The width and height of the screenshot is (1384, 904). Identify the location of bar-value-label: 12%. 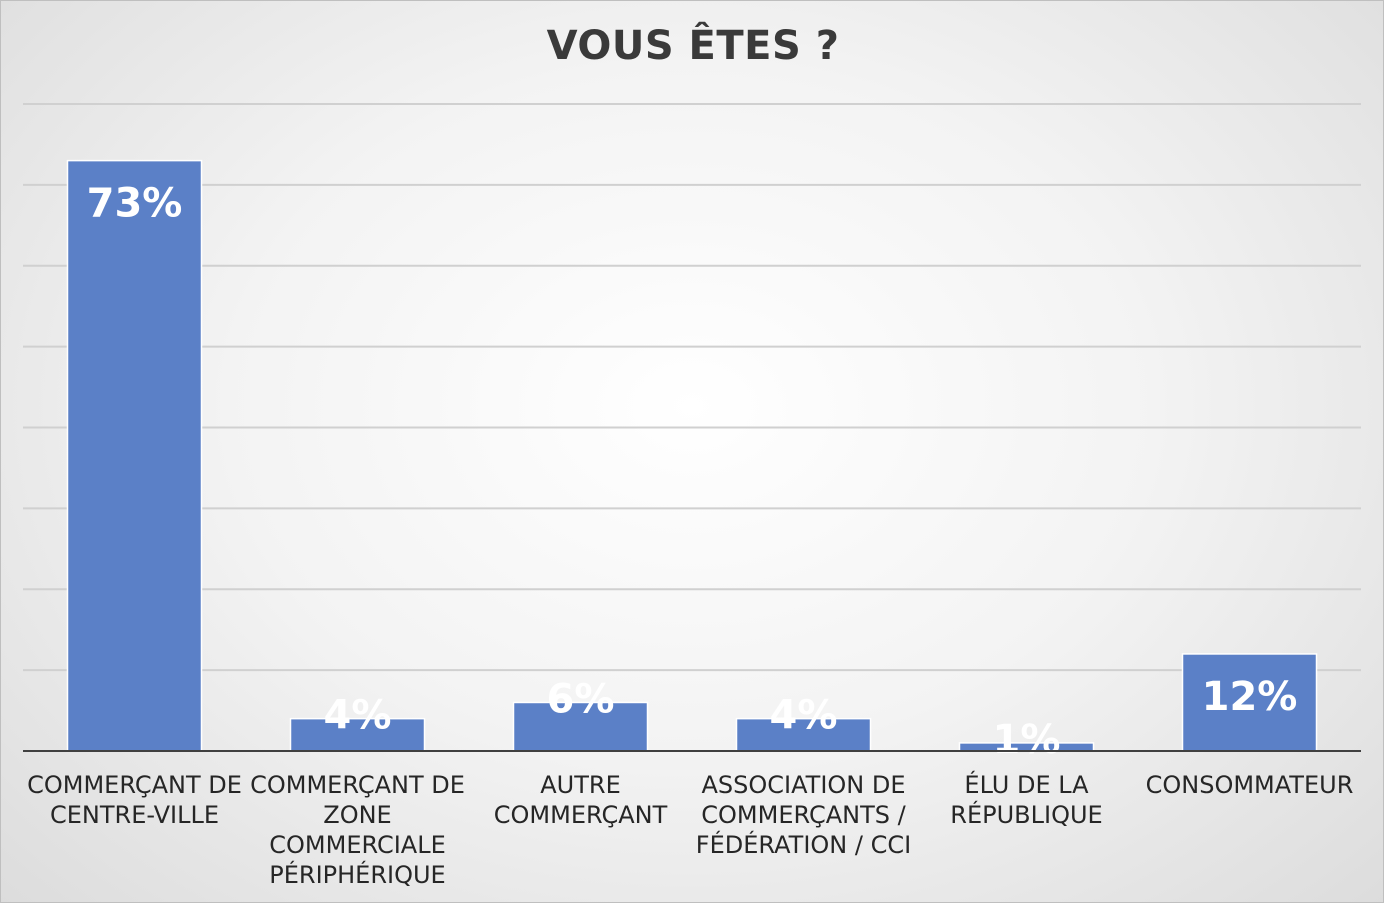
(1250, 697).